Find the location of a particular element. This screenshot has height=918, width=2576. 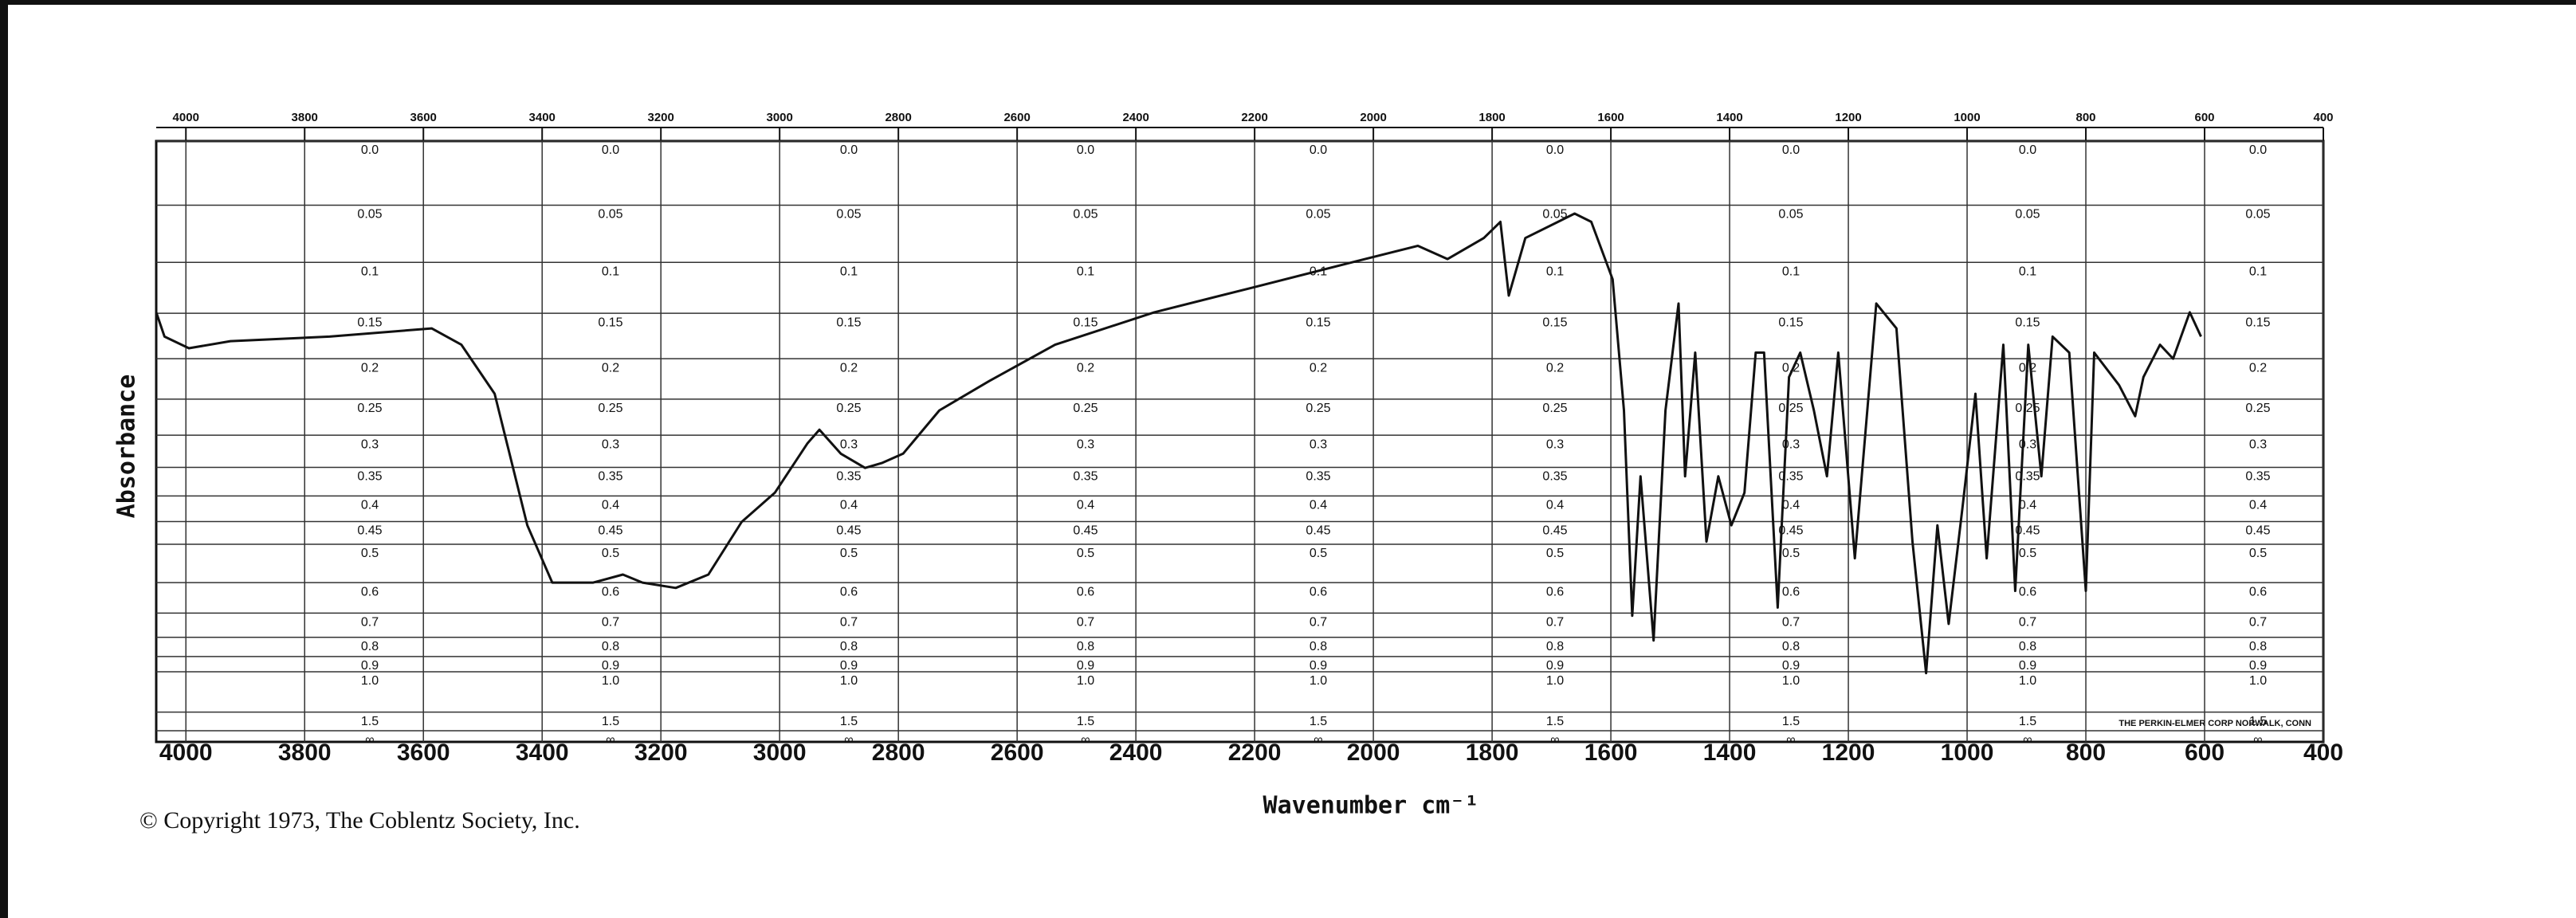

x-tick-label: 4000 is located at coordinates (186, 753).